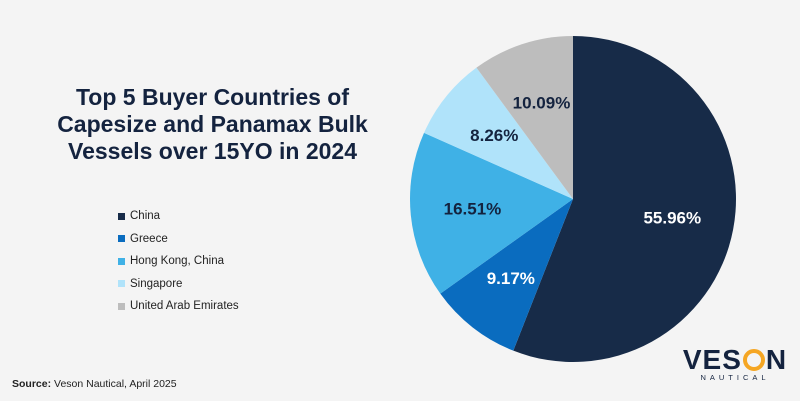  What do you see at coordinates (735, 377) in the screenshot?
I see `logo-subtext: NAUTICAL` at bounding box center [735, 377].